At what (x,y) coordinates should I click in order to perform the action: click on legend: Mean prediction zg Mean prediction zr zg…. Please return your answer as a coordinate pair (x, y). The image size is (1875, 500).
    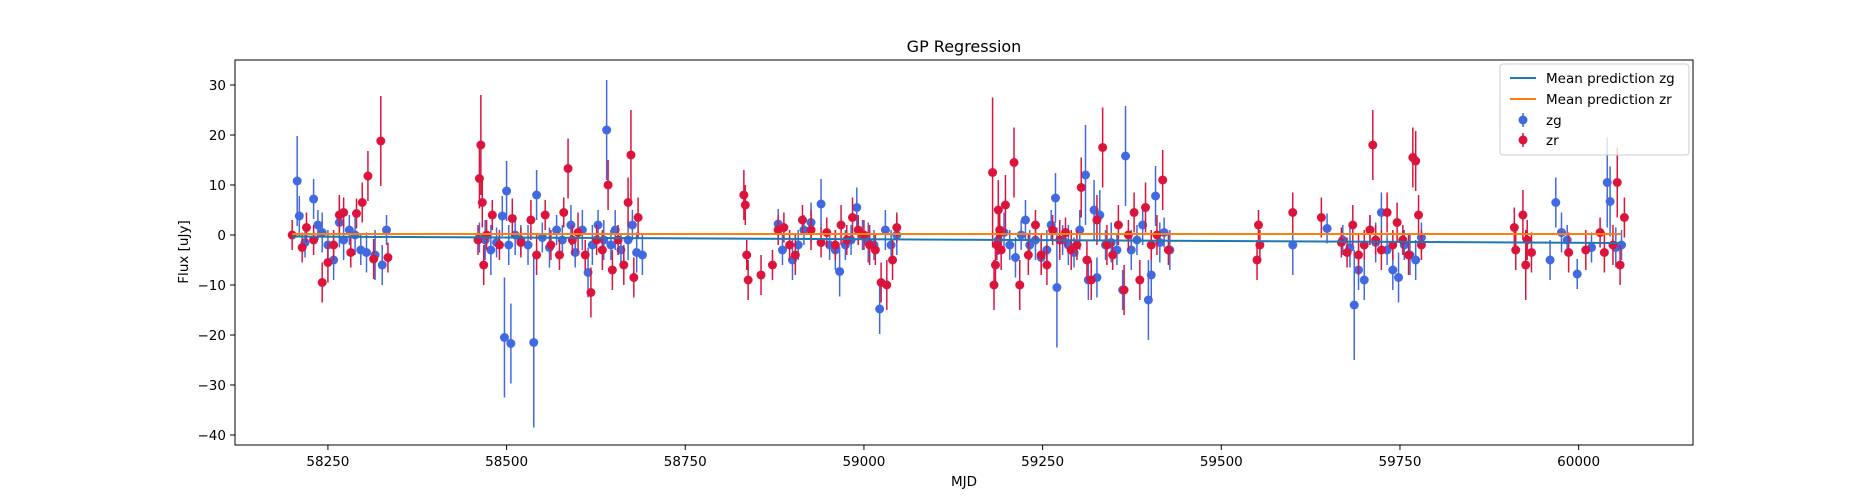
    Looking at the image, I should click on (1594, 109).